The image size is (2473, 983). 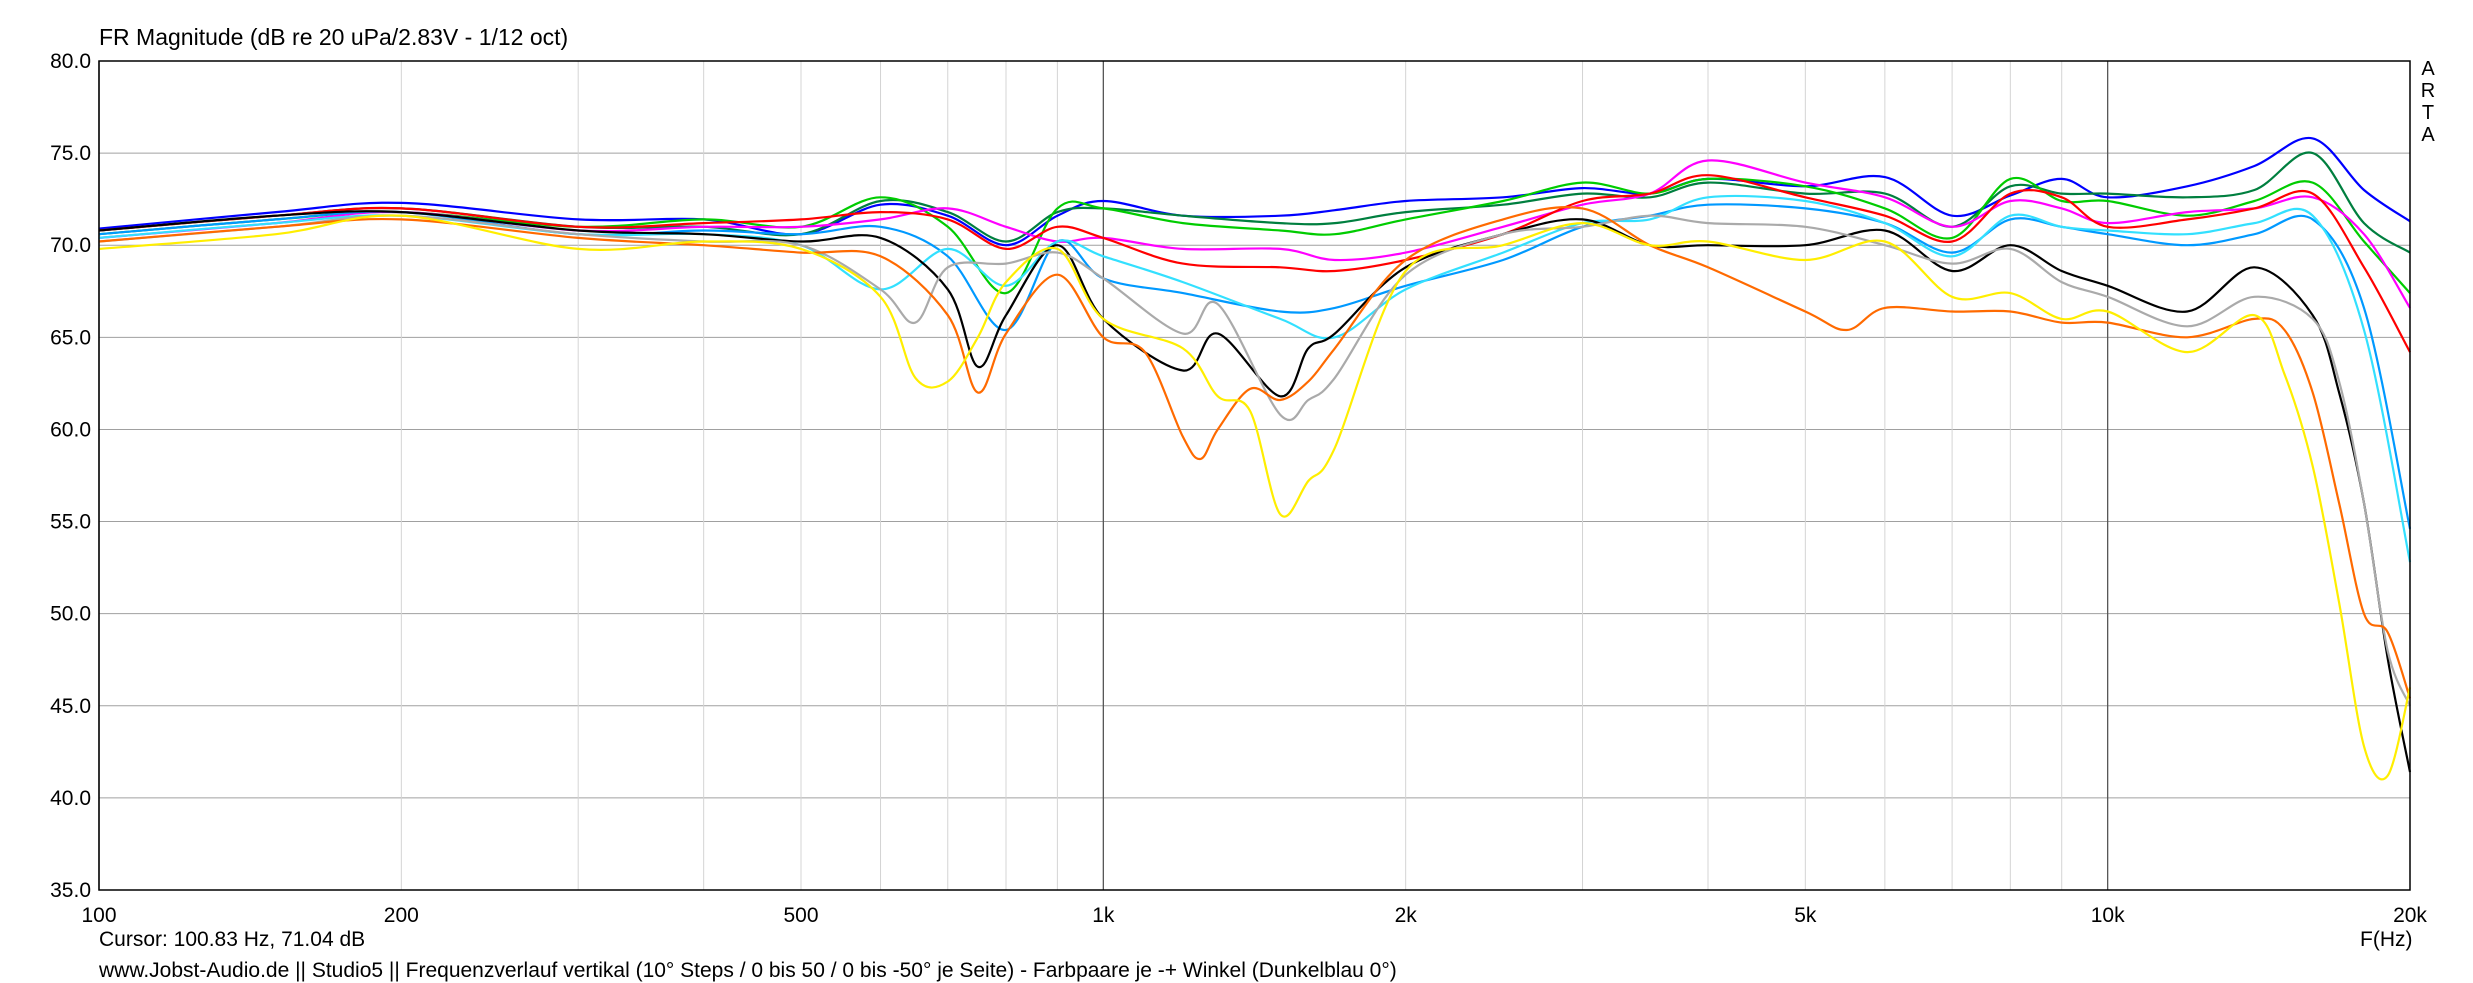 What do you see at coordinates (70, 798) in the screenshot?
I see `y-tick-label: 40.0` at bounding box center [70, 798].